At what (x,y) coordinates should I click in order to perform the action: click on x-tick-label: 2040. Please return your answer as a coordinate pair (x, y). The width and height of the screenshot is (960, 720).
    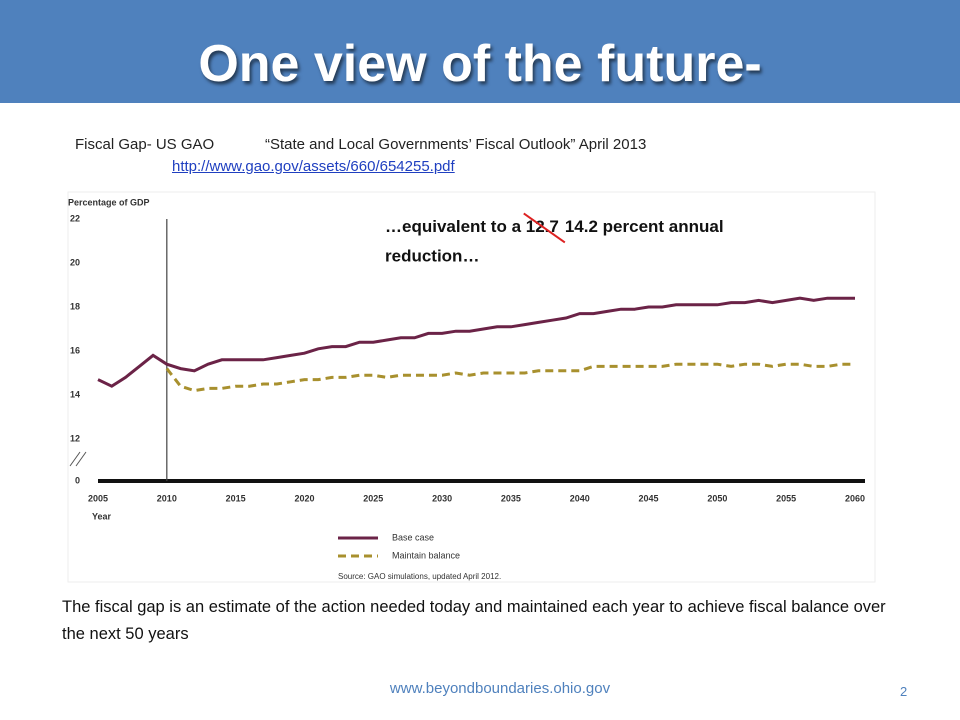
    Looking at the image, I should click on (580, 498).